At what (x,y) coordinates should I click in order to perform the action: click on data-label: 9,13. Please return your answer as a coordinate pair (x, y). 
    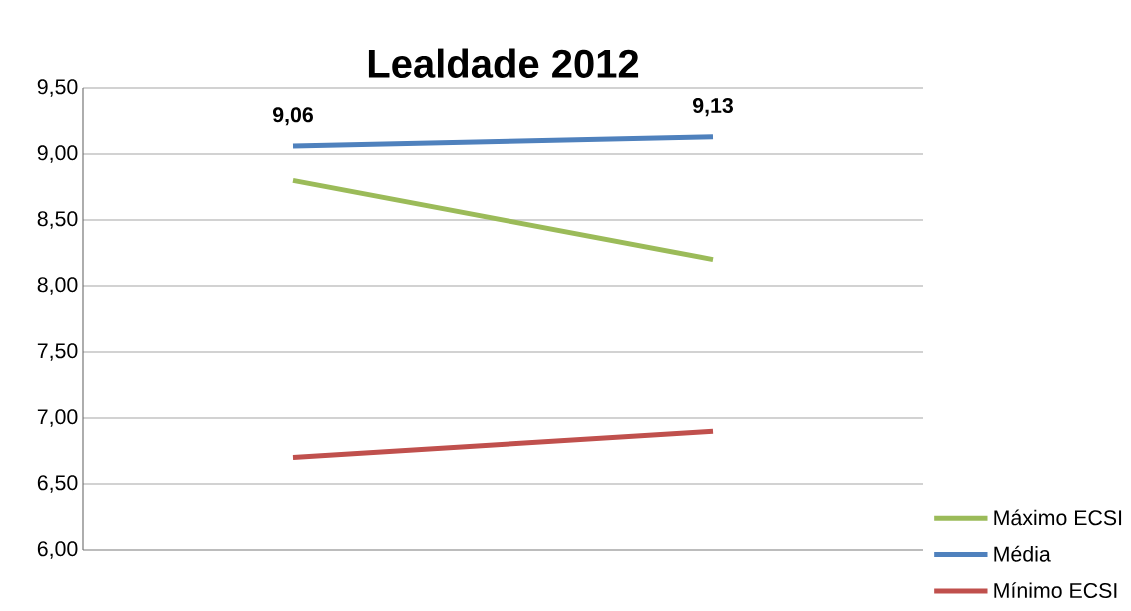
    Looking at the image, I should click on (712, 107).